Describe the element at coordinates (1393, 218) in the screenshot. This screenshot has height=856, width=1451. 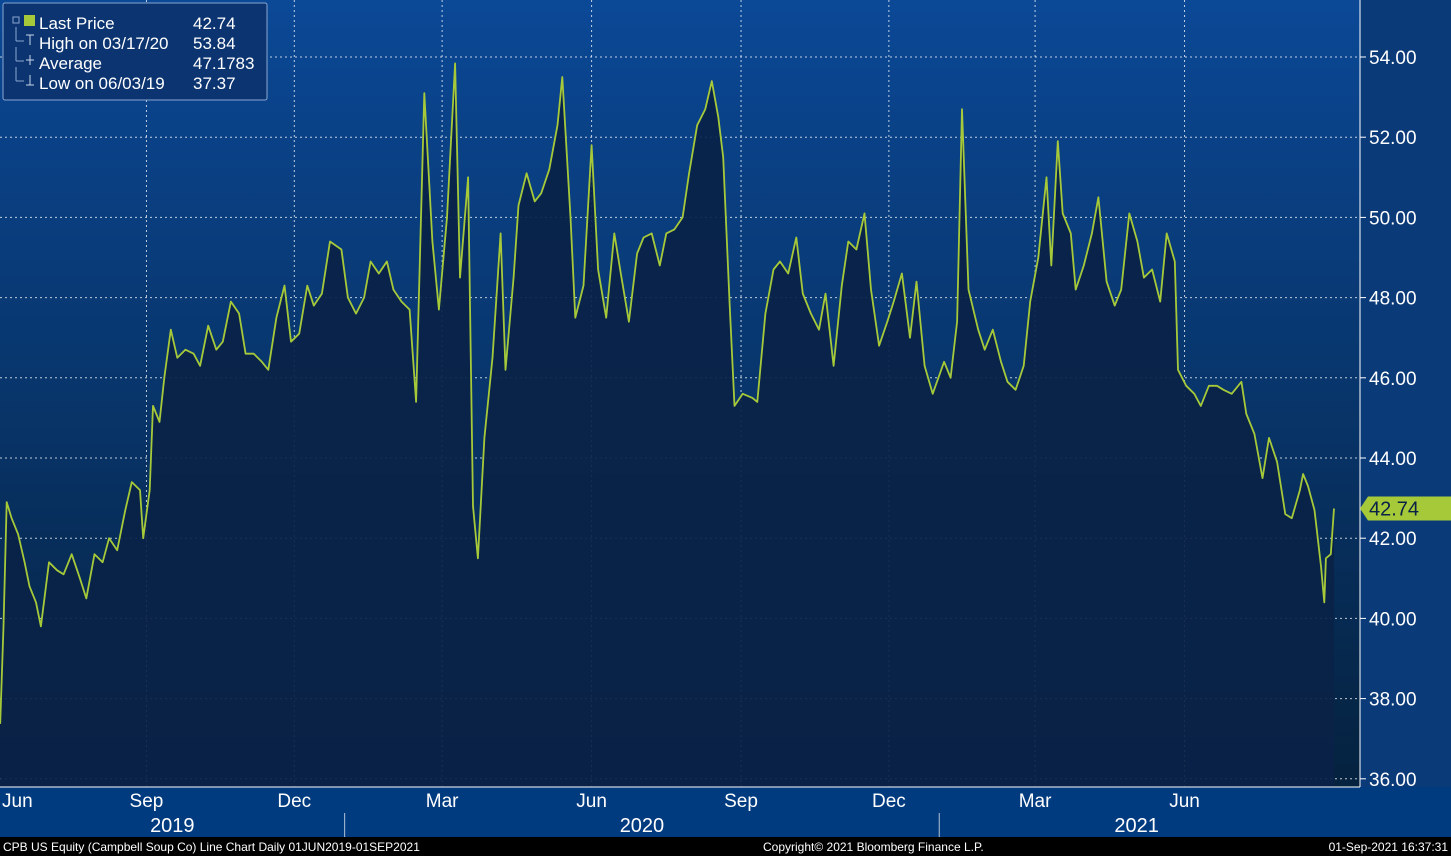
I see `y-tick-label: 50.00` at that location.